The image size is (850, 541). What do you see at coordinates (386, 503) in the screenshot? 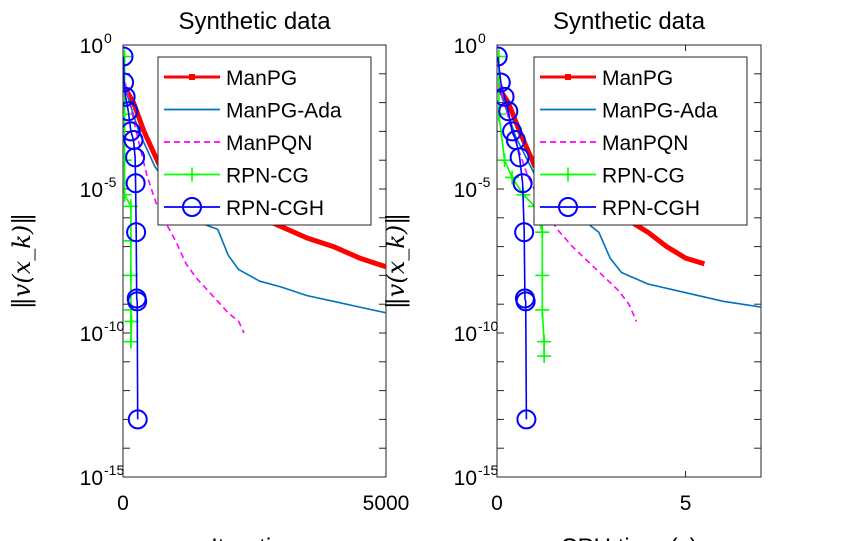
I see `x-tick-label: 5000` at bounding box center [386, 503].